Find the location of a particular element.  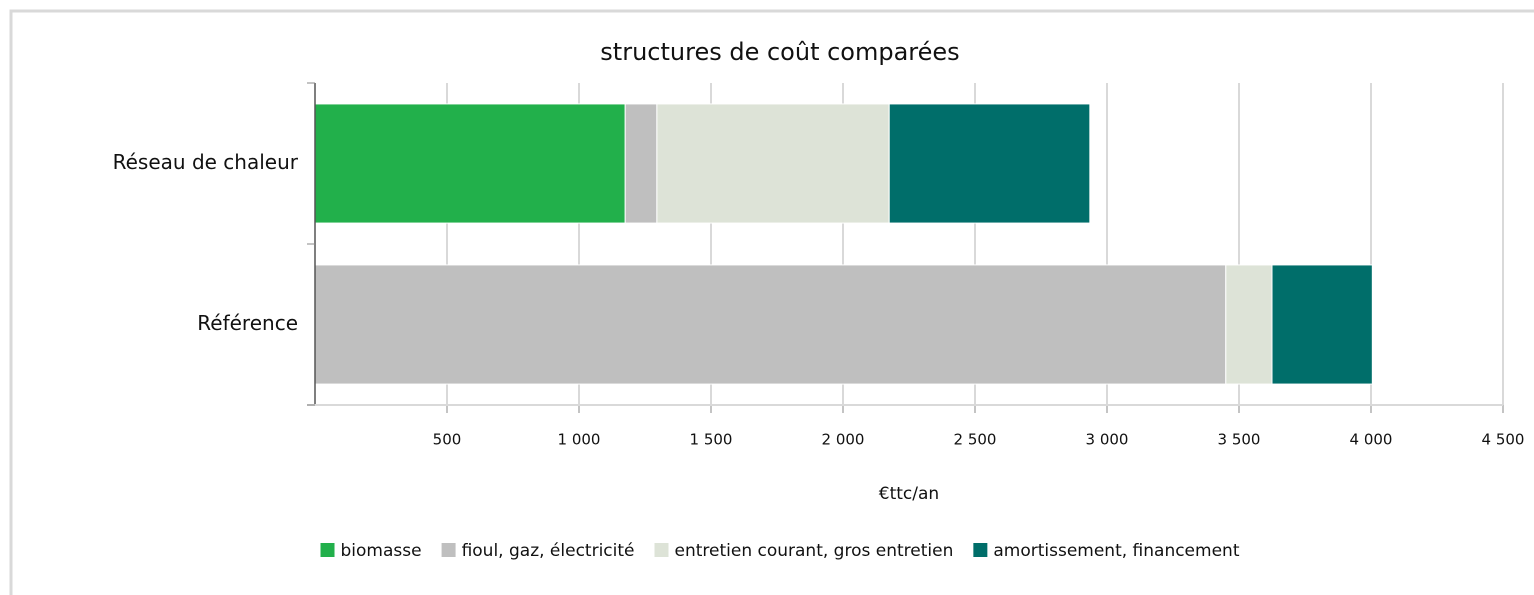

x-tick-label: 2 000 is located at coordinates (843, 440).